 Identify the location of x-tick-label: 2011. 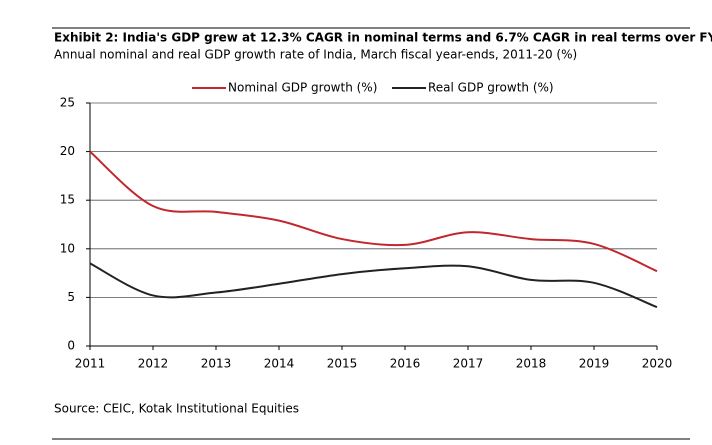
(90, 364).